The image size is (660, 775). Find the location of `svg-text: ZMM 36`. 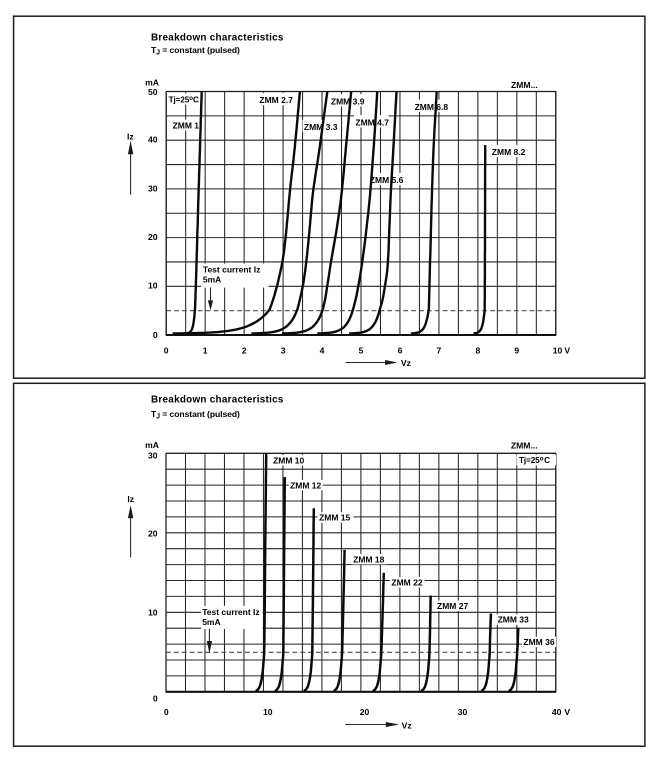

svg-text: ZMM 36 is located at coordinates (538, 642).